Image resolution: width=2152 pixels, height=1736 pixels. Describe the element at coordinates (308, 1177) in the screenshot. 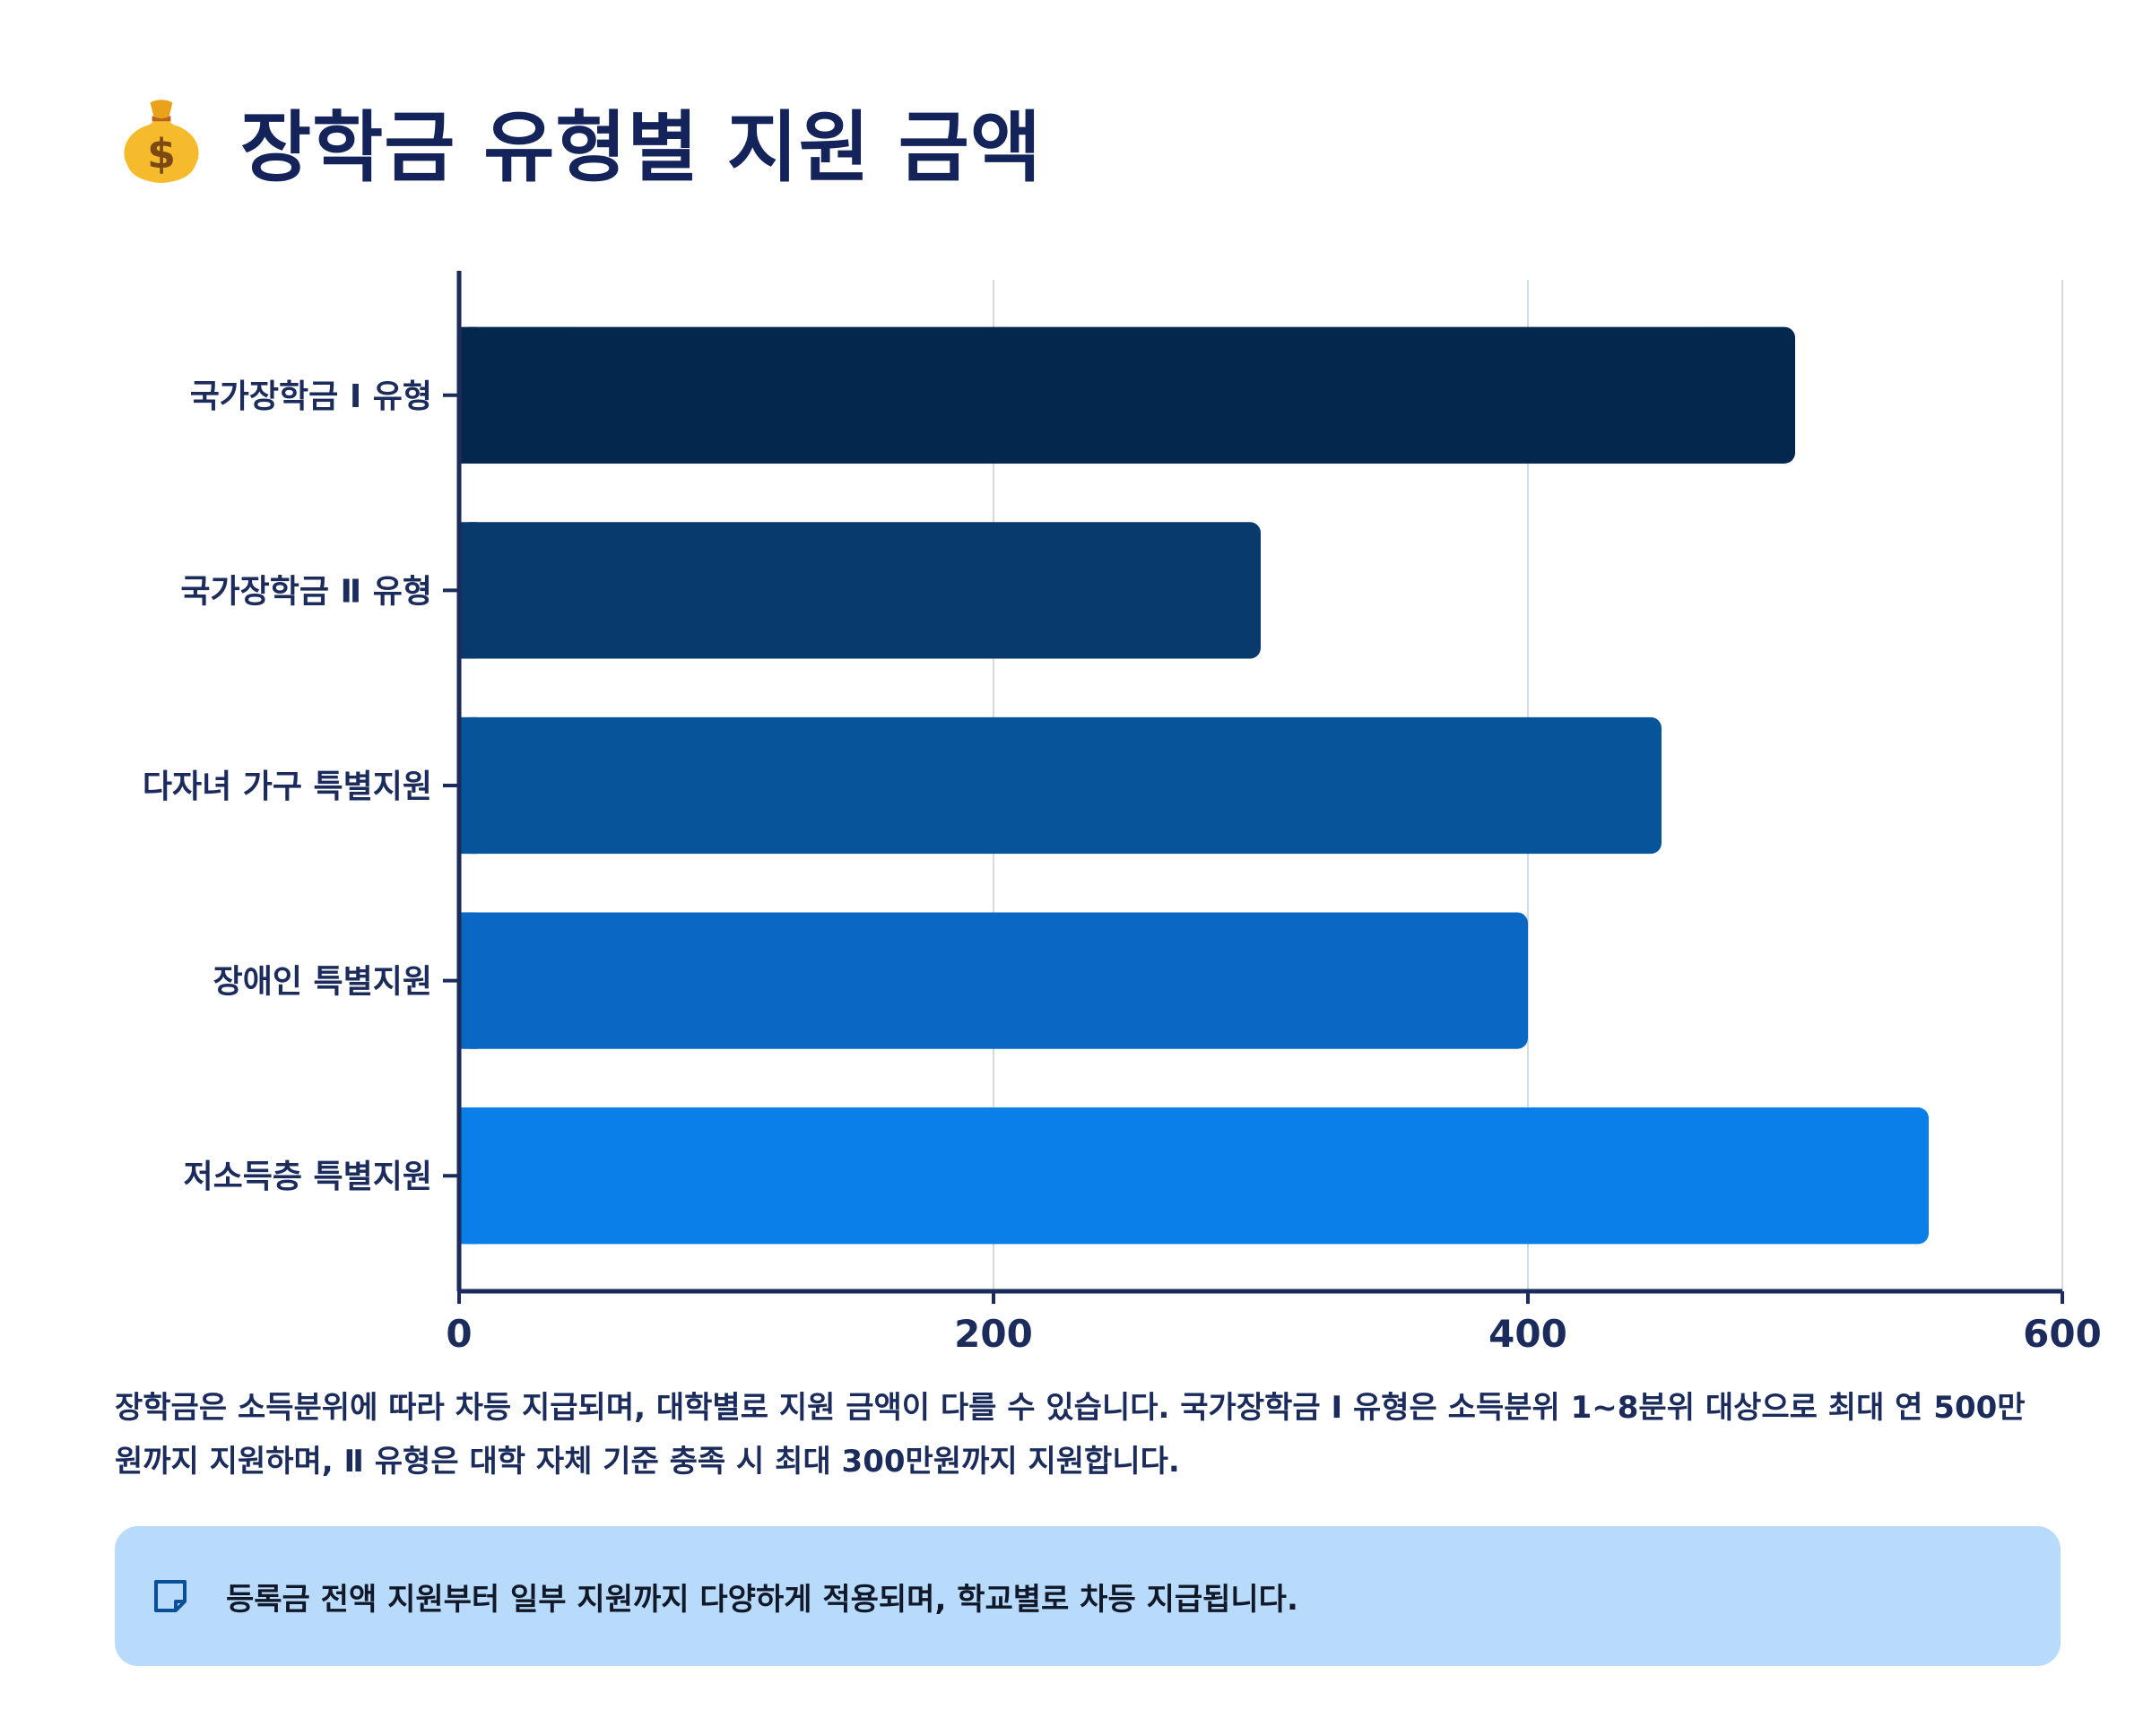

I see `y-tick-label: 저소득층 특별지원` at that location.